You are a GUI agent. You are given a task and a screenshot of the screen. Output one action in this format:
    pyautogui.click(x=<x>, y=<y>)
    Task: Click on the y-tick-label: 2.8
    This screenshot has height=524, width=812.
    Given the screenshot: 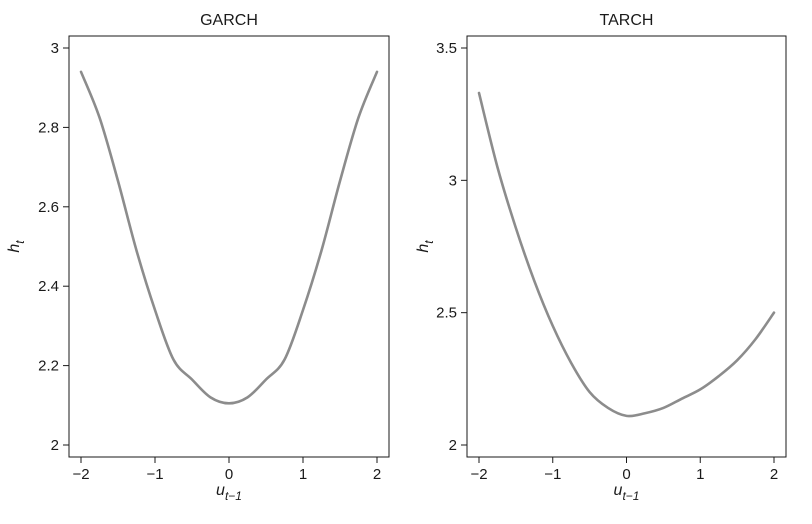 What is the action you would take?
    pyautogui.click(x=48, y=127)
    